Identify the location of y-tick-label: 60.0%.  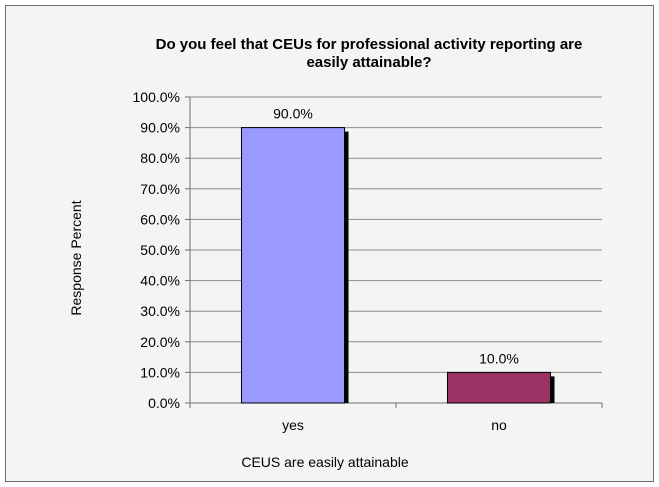
(160, 219).